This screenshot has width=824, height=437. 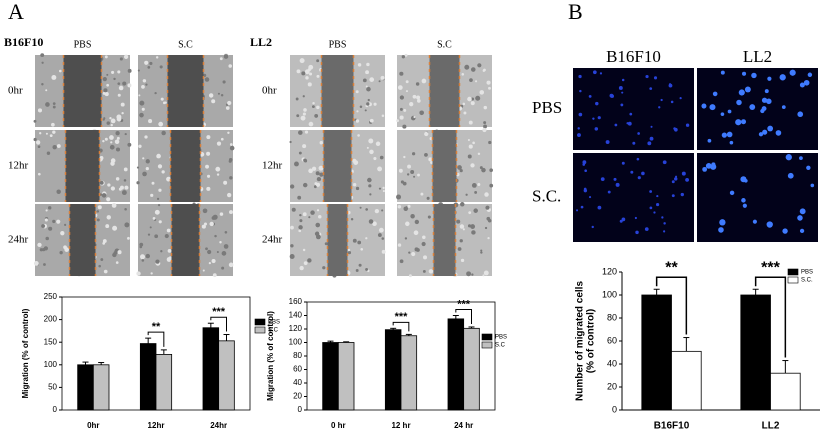 What do you see at coordinates (671, 305) in the screenshot?
I see `significance-bracket` at bounding box center [671, 305].